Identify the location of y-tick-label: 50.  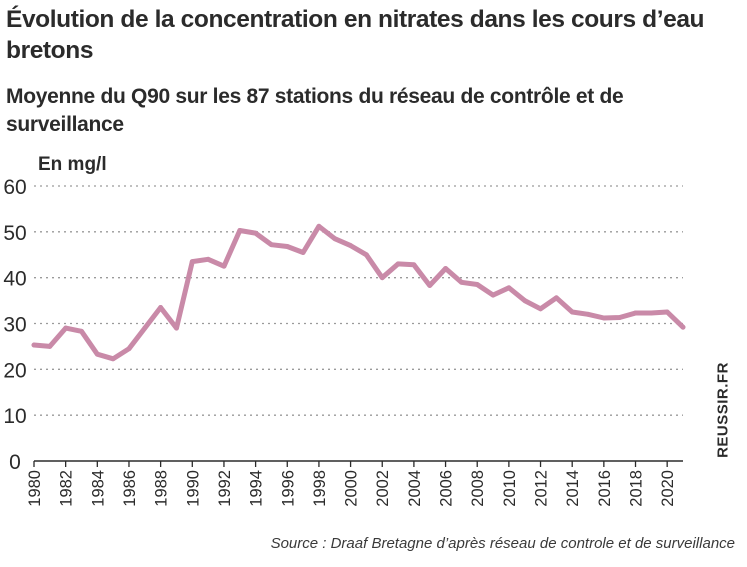
(14, 233).